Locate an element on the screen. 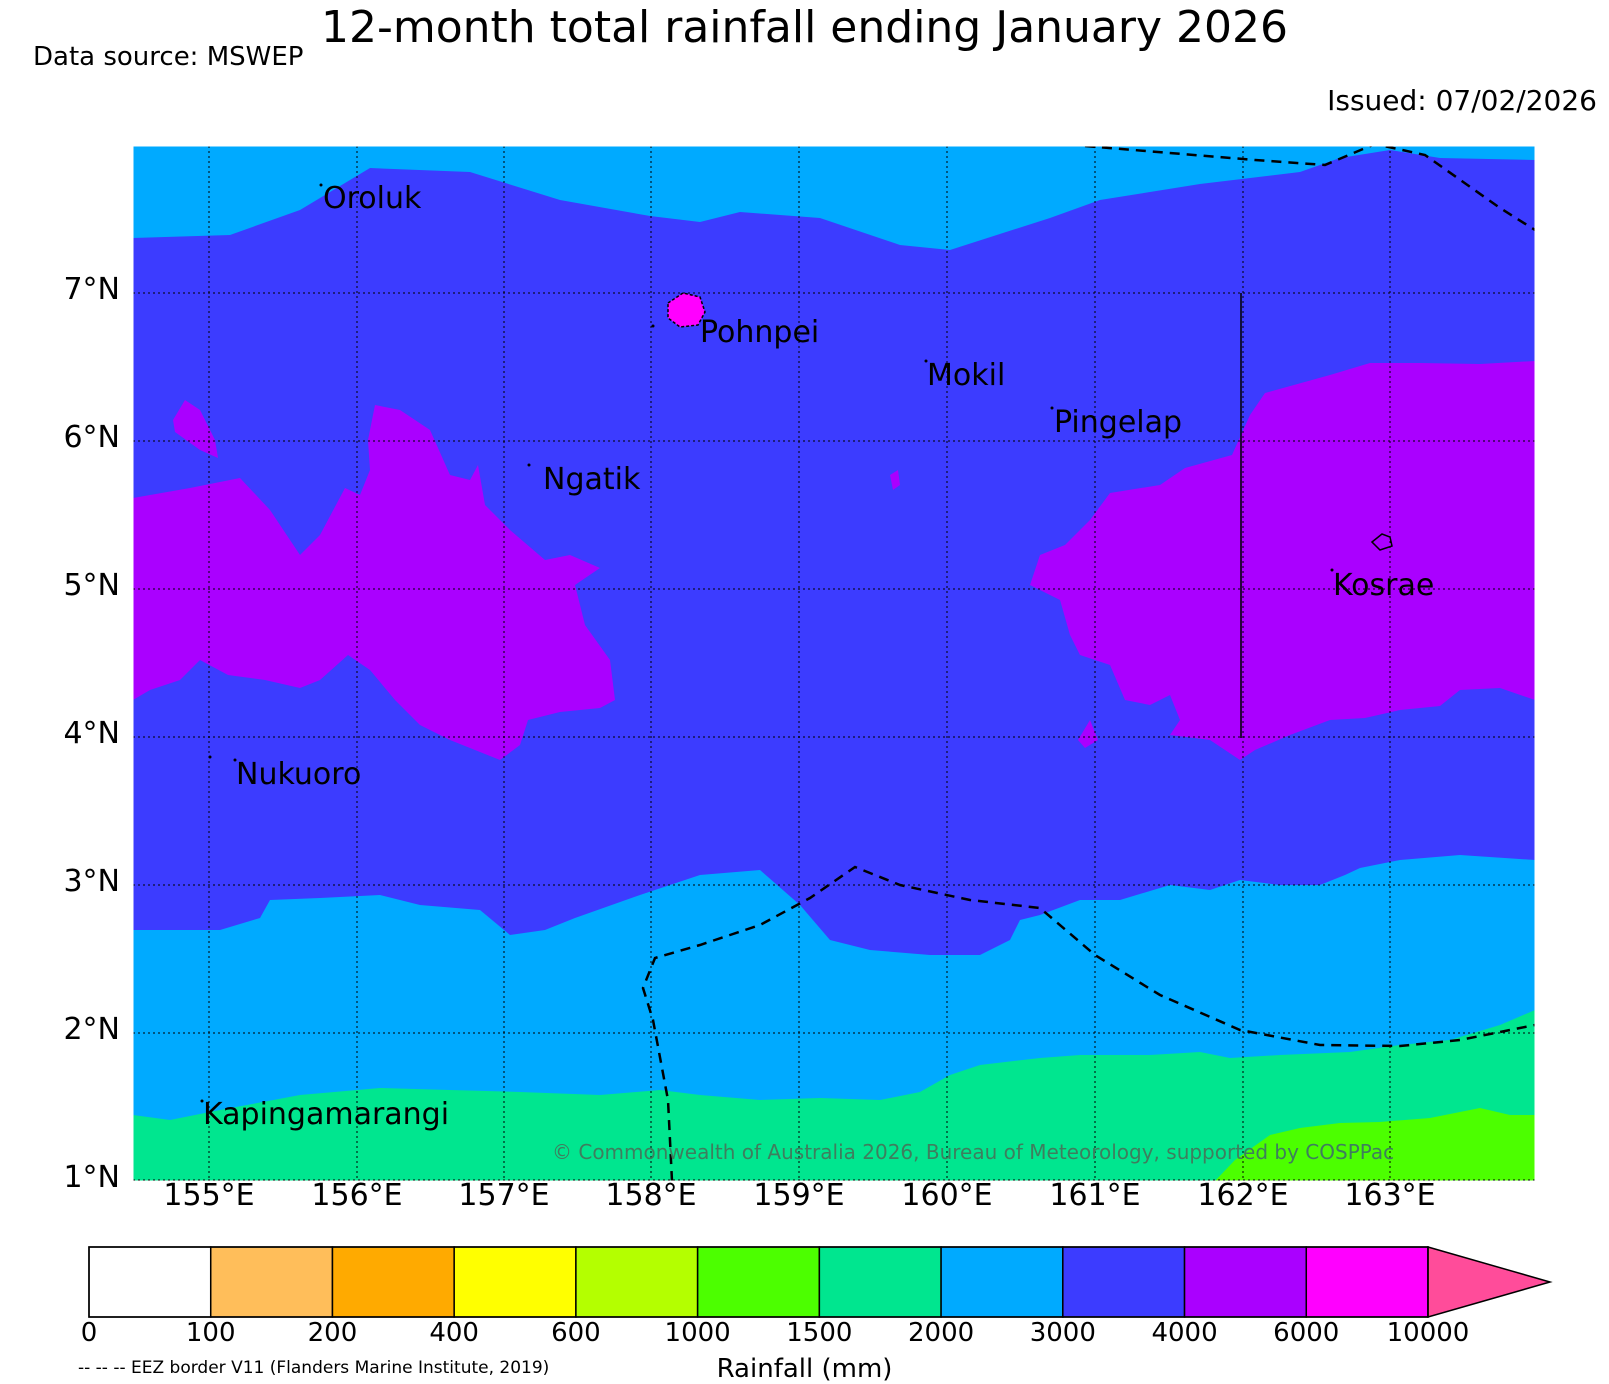  colorbar-tick-label: 1500 is located at coordinates (819, 1333).